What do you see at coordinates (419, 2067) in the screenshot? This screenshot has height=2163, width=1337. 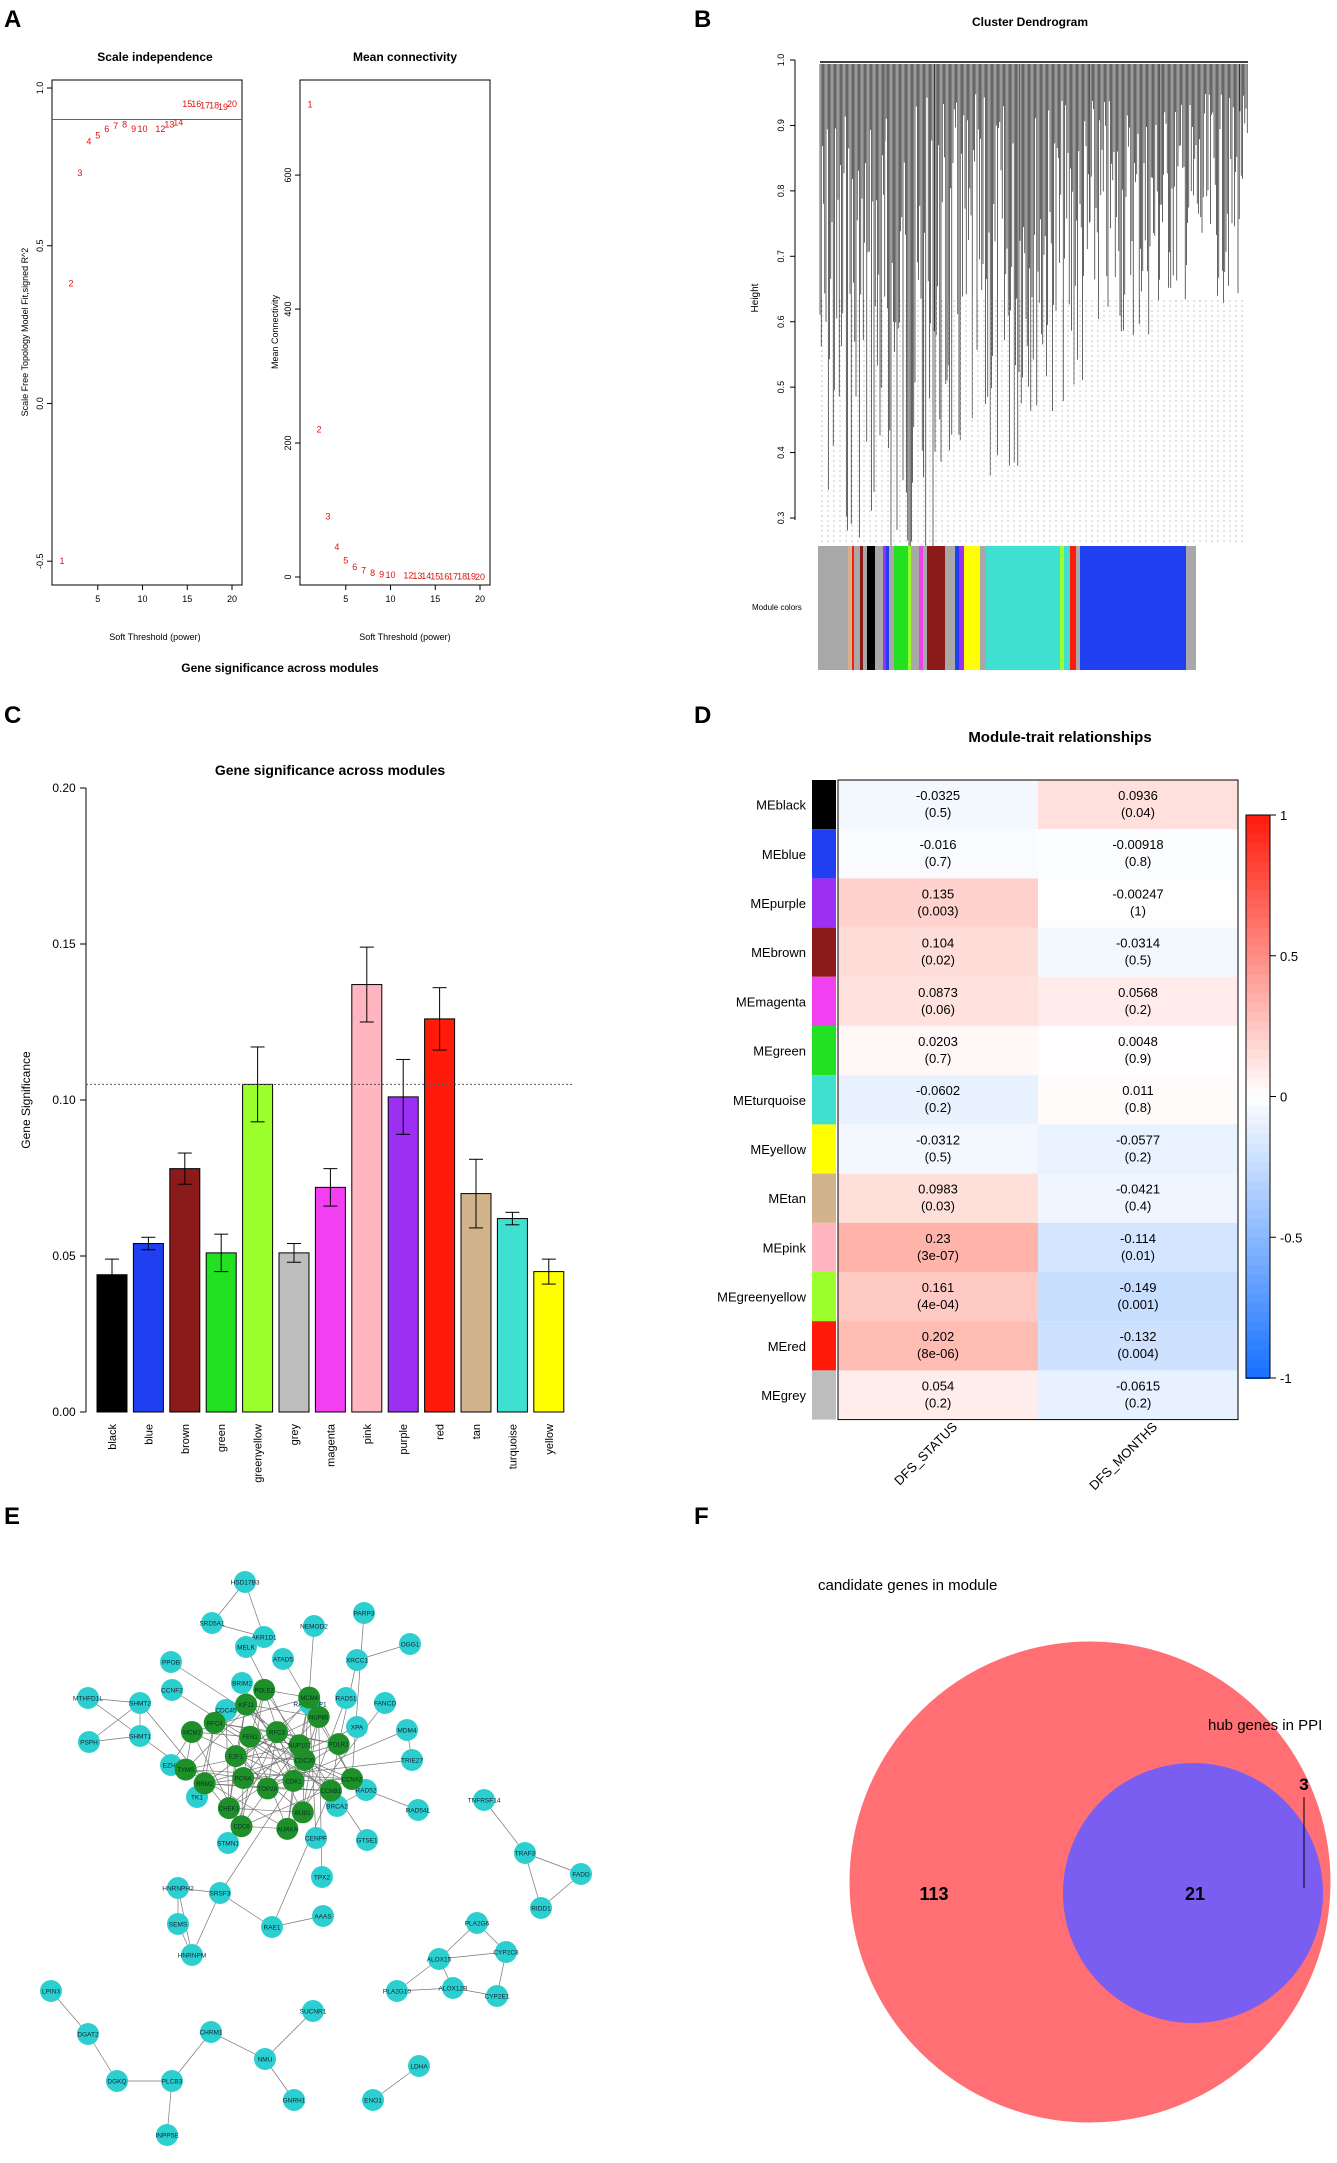 I see `e-node-label: LDHA` at bounding box center [419, 2067].